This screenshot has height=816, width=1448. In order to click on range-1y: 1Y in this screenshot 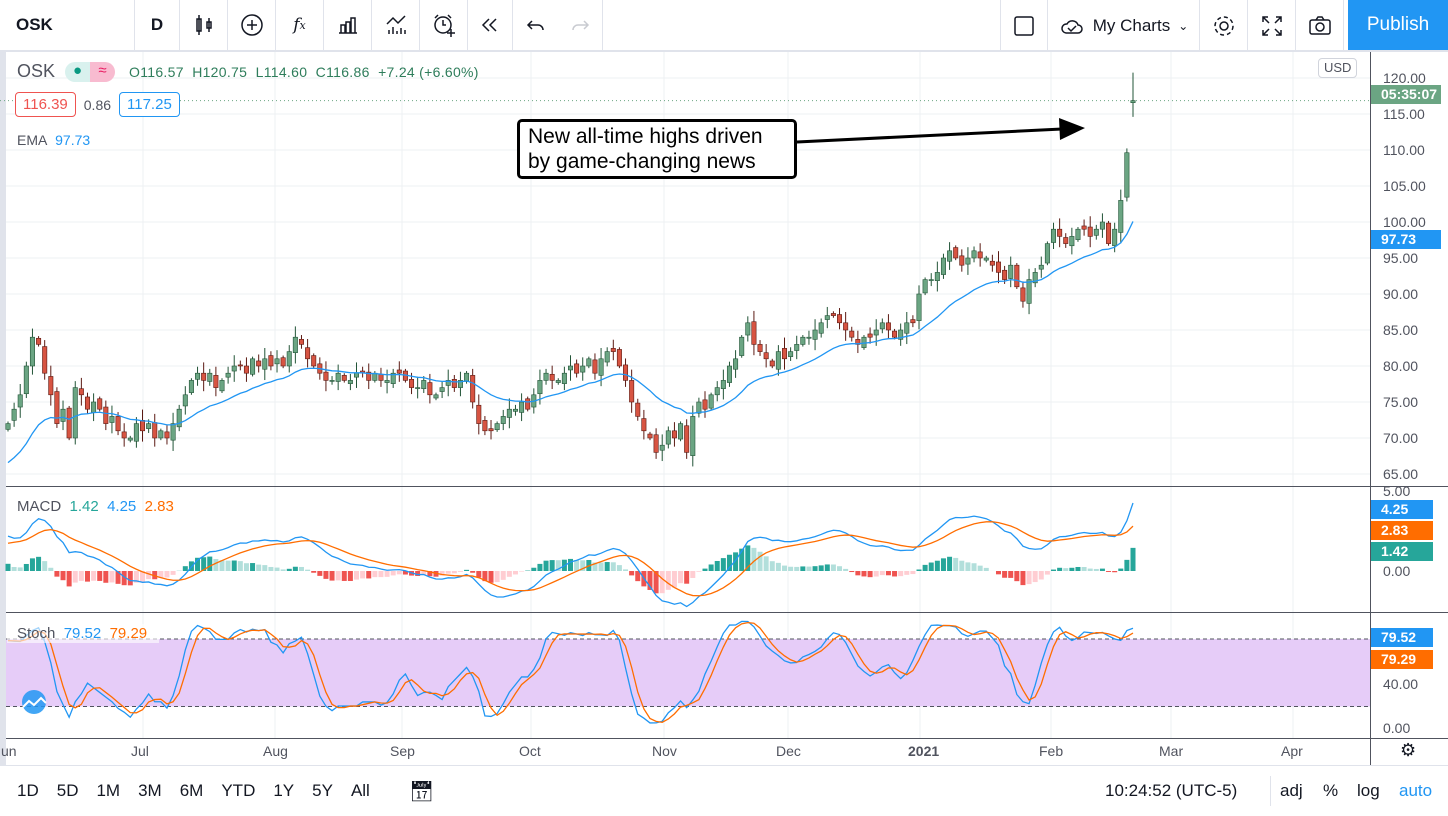, I will do `click(284, 790)`.